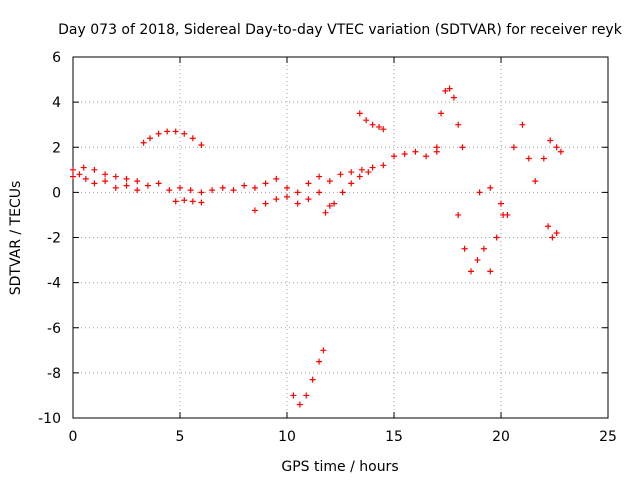 The image size is (640, 480). Describe the element at coordinates (188, 201) in the screenshot. I see `series-low-band` at that location.